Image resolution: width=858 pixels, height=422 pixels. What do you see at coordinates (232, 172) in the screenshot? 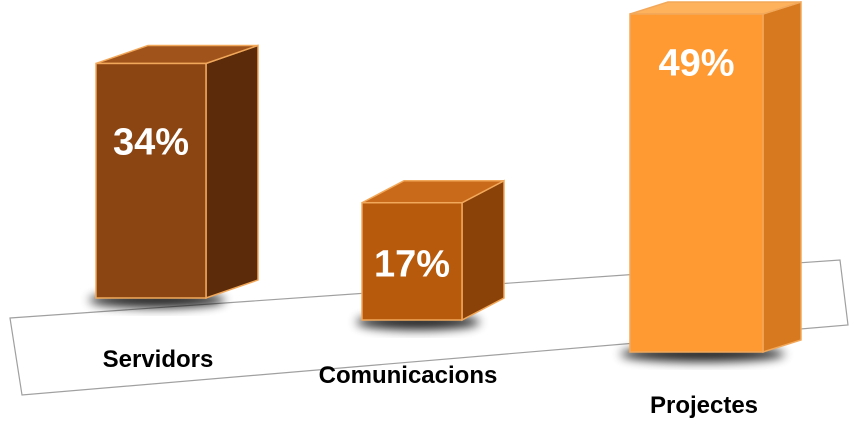
I see `bar-side-servidors` at bounding box center [232, 172].